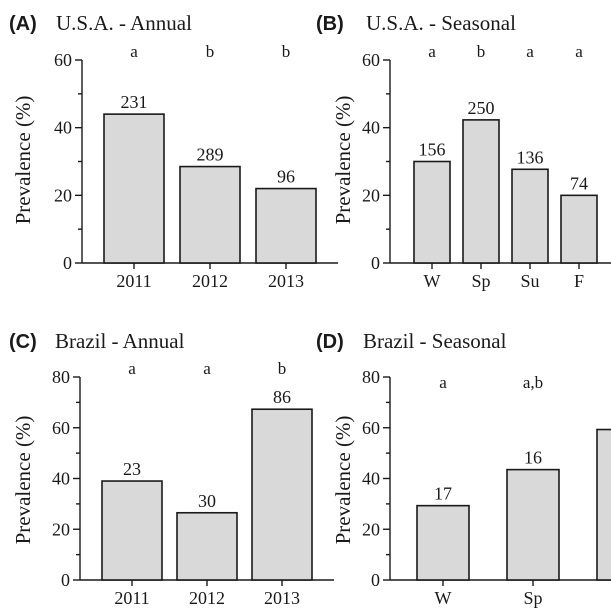  What do you see at coordinates (530, 157) in the screenshot?
I see `data-label: 136` at bounding box center [530, 157].